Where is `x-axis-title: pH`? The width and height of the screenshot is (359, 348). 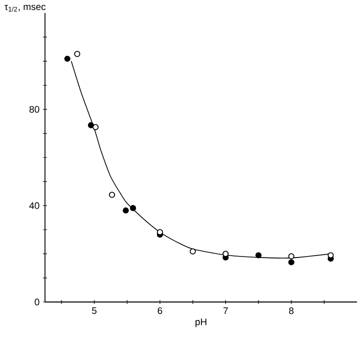 x-axis-title: pH is located at coordinates (201, 323).